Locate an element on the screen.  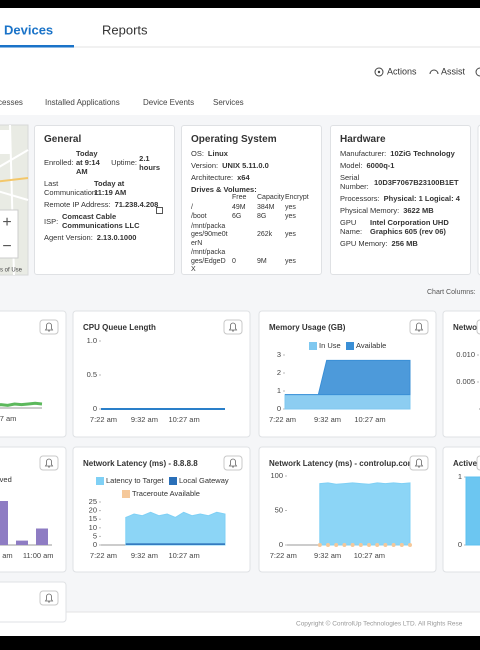
field-label: Processors: is located at coordinates (360, 198).